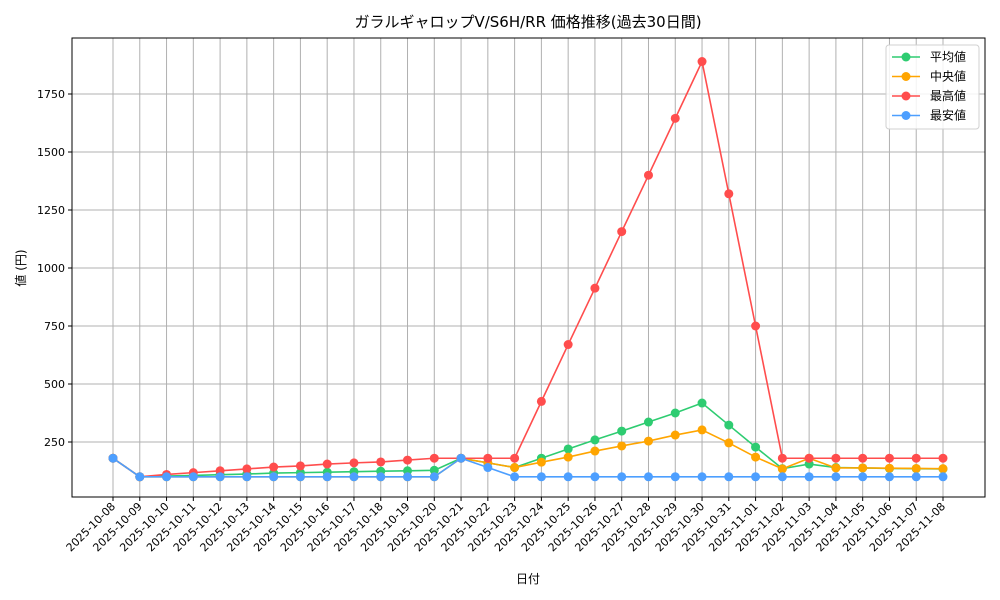 The height and width of the screenshot is (600, 1000). What do you see at coordinates (948, 76) in the screenshot?
I see `legend-label: 中央値` at bounding box center [948, 76].